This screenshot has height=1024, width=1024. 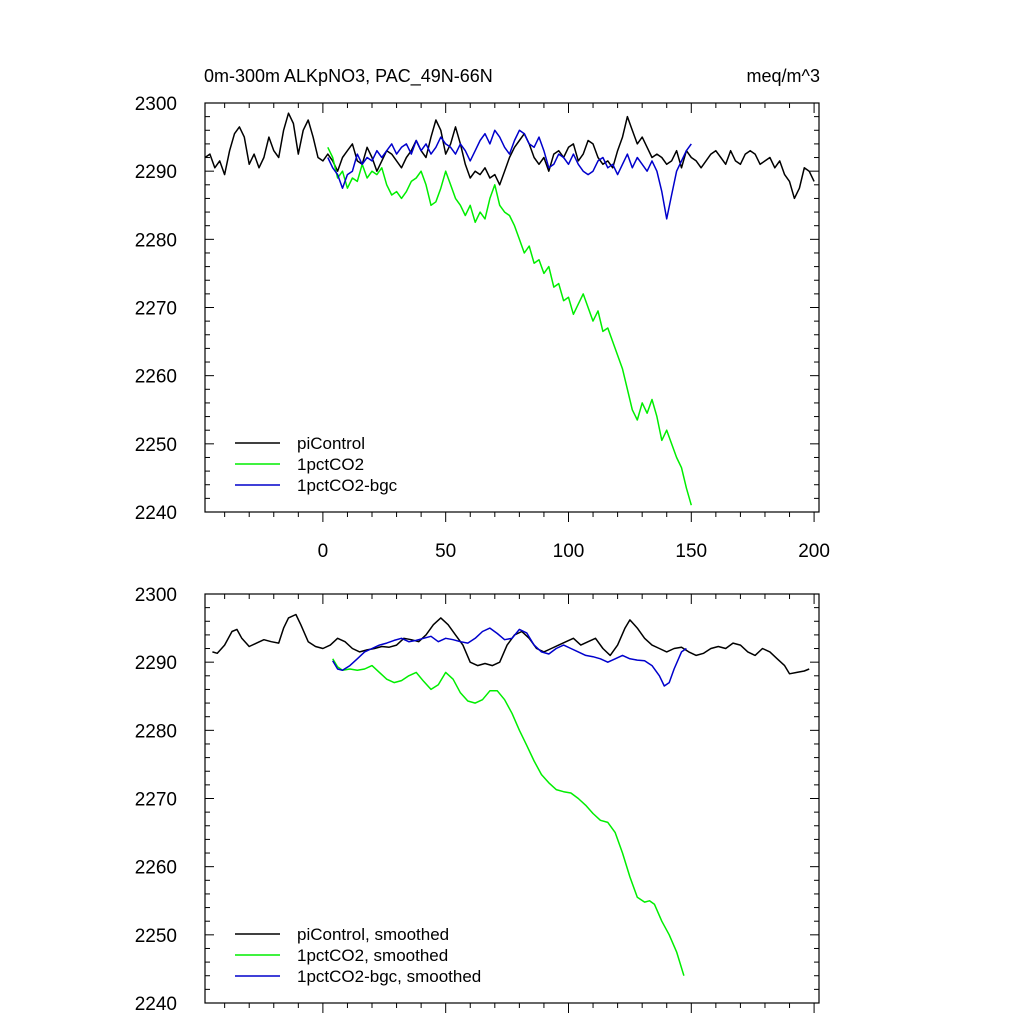 What do you see at coordinates (330, 464) in the screenshot?
I see `legend-label: 1pctCO2` at bounding box center [330, 464].